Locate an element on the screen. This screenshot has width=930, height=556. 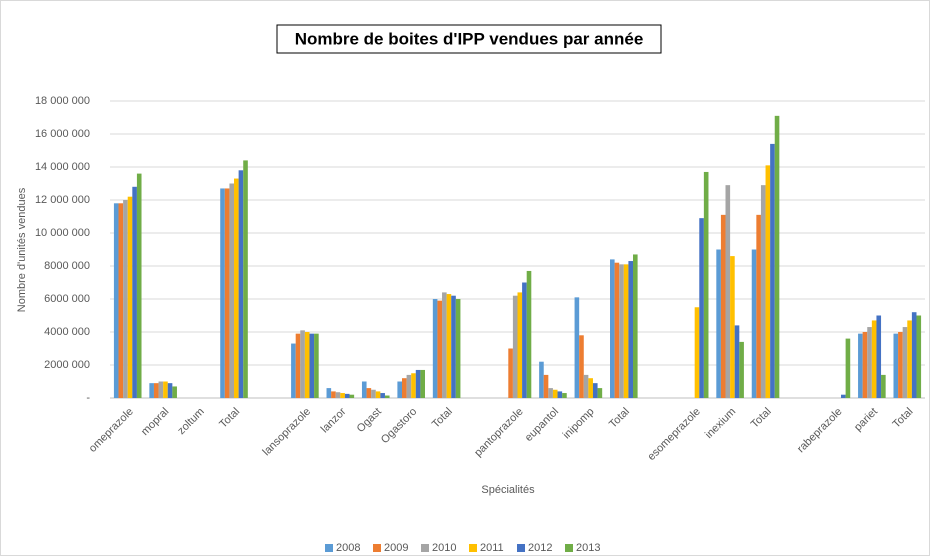
chart-title: Nombre de boites d'IPP vendues par année is located at coordinates (469, 38).